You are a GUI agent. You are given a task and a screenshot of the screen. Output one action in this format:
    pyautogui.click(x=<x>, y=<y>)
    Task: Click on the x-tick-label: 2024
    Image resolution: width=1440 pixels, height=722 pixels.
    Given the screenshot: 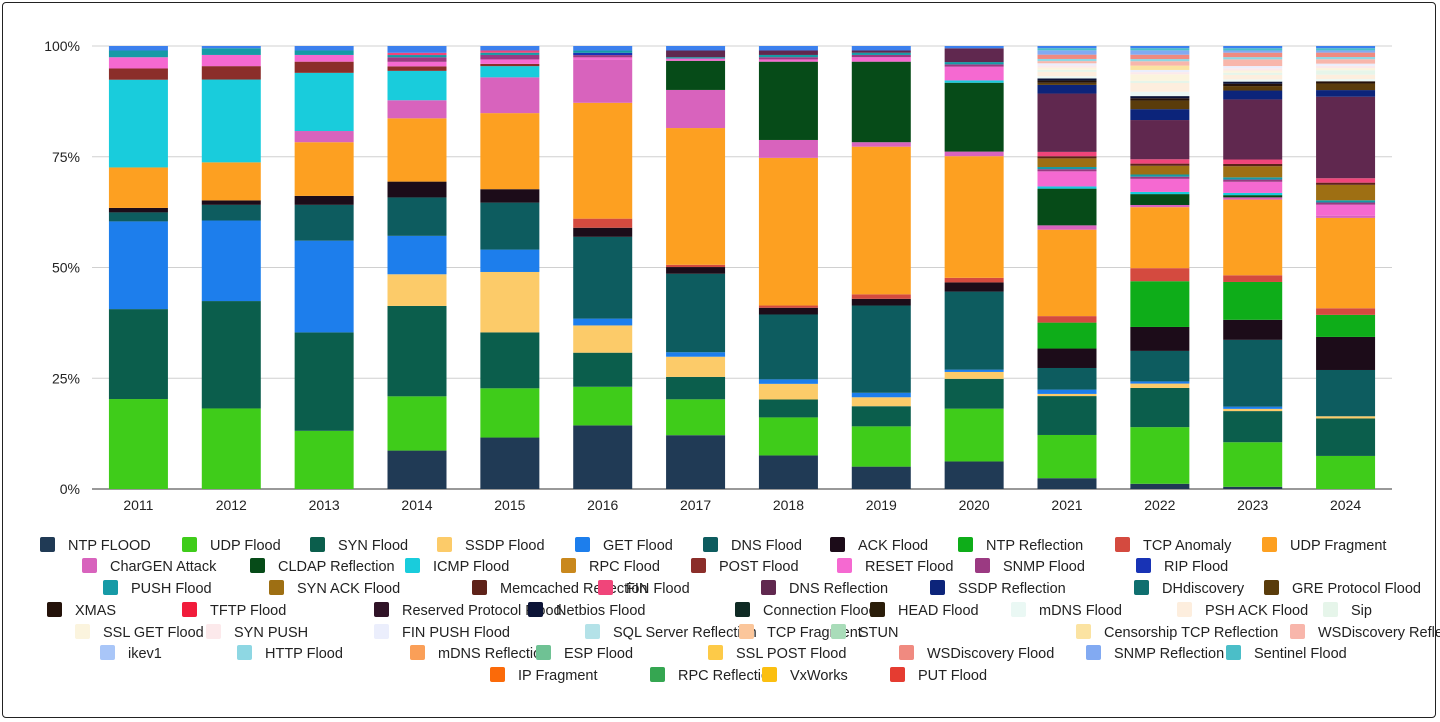 What is the action you would take?
    pyautogui.click(x=1345, y=505)
    